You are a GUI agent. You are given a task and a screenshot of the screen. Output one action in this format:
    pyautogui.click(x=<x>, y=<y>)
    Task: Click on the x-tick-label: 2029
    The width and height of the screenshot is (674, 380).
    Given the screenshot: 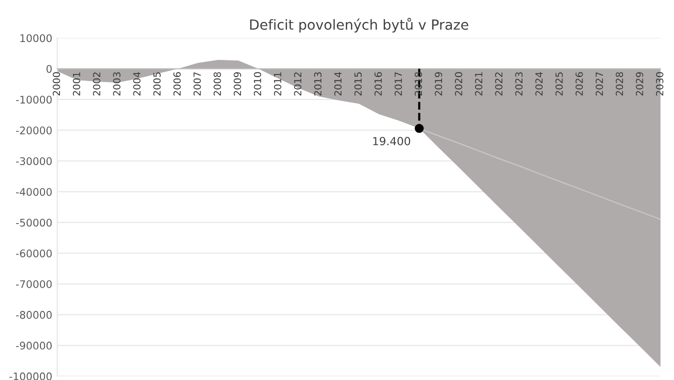 What is the action you would take?
    pyautogui.click(x=640, y=84)
    